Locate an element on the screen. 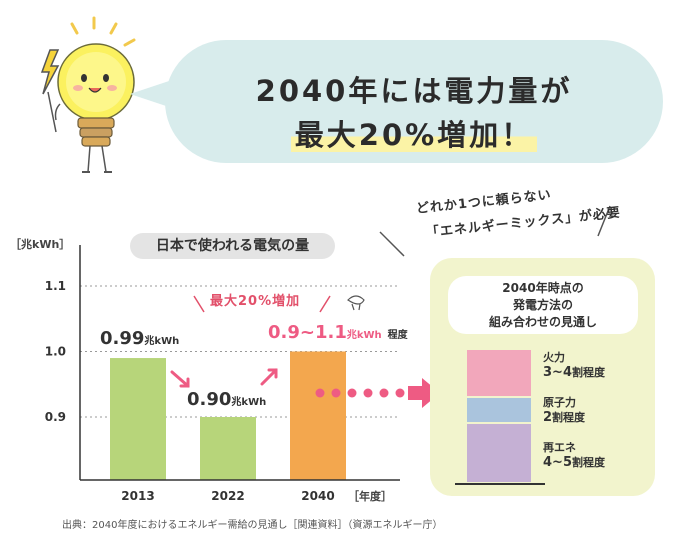 The width and height of the screenshot is (680, 543). bar-value-label-2040: 0.9~1.1兆kWh 程度 is located at coordinates (338, 332).